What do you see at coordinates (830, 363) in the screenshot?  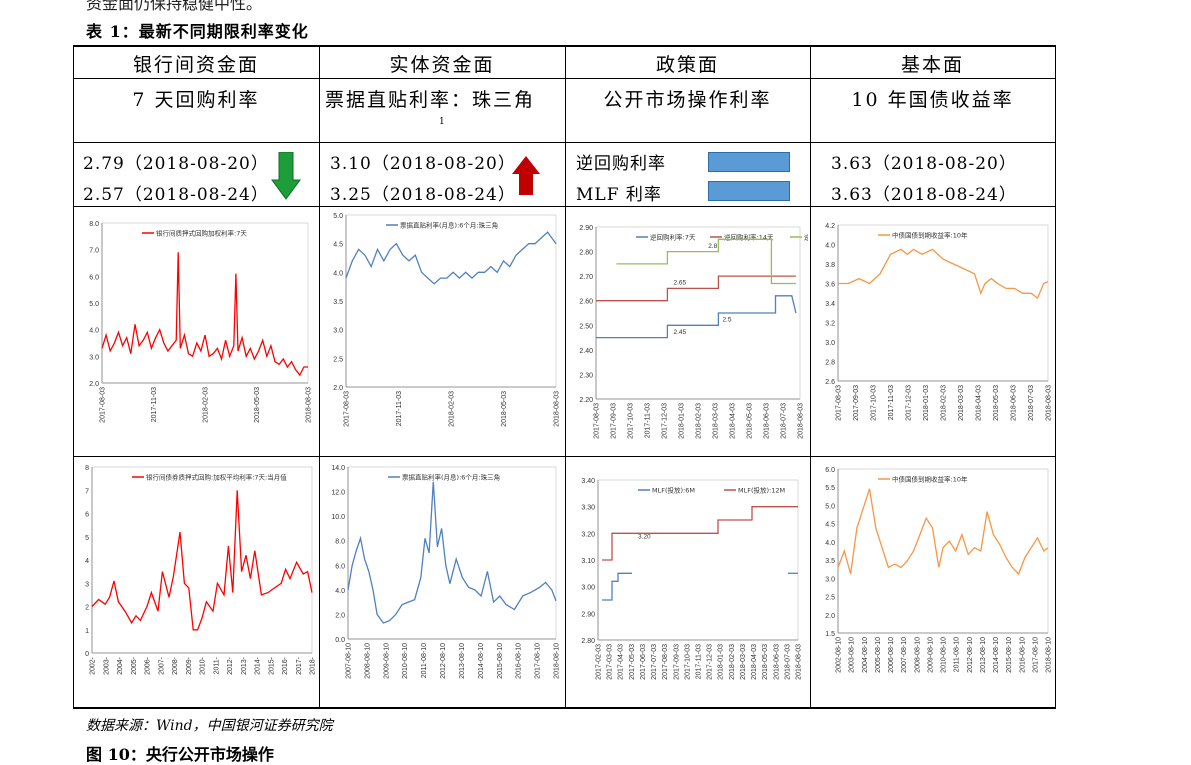 I see `y-tick-label: 2.8` at bounding box center [830, 363].